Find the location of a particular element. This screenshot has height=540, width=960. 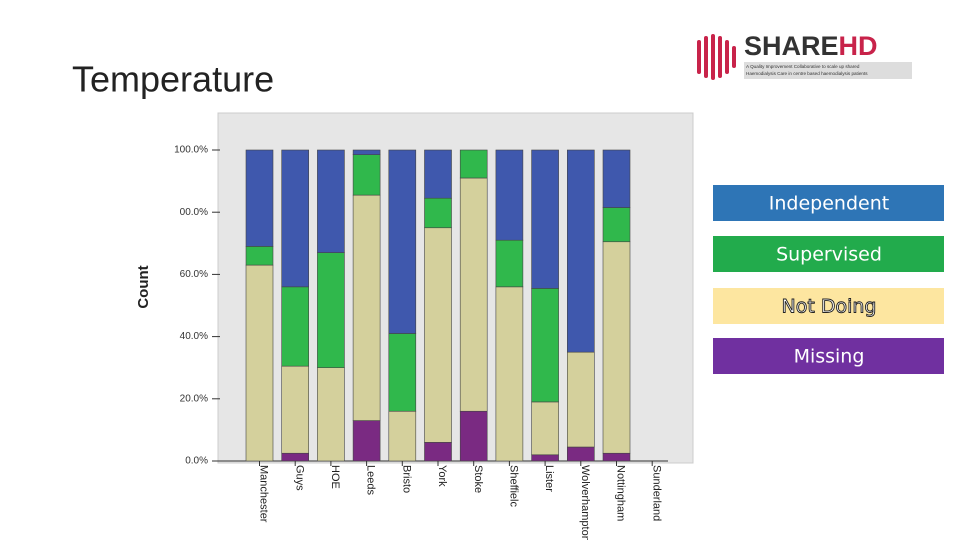

x-tick-label: HOE is located at coordinates (335, 477).